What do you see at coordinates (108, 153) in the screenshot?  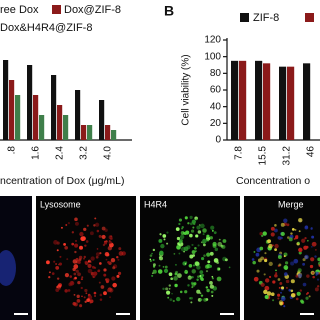 I see `x-tick-label: 4.0` at bounding box center [108, 153].